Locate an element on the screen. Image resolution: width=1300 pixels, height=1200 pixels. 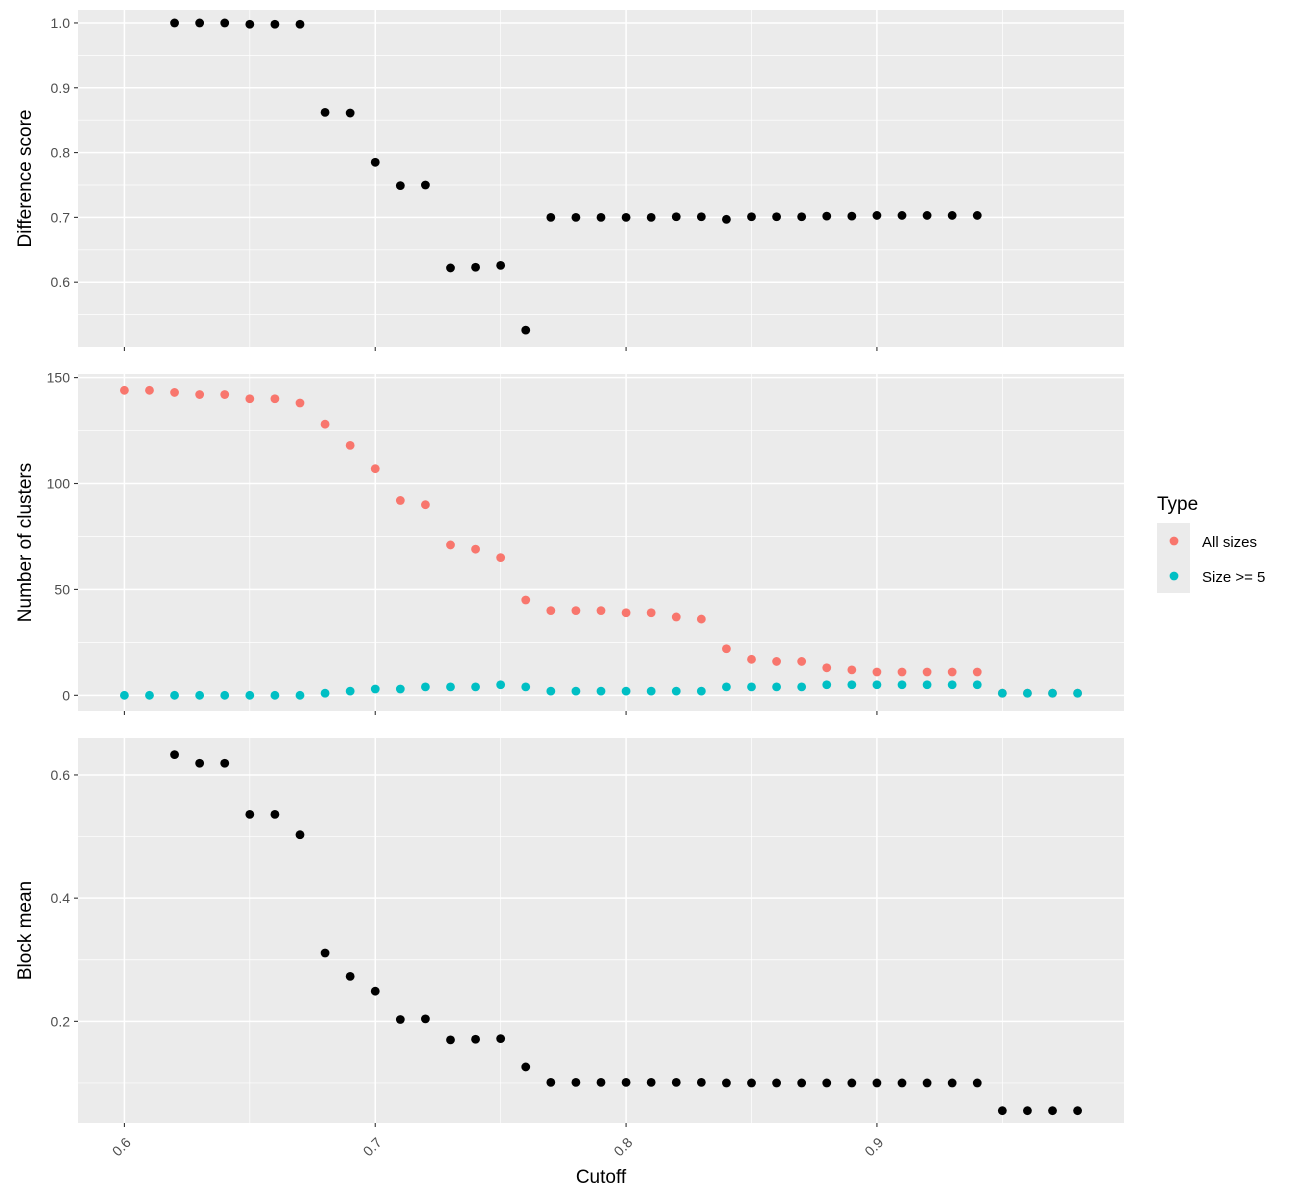
x-tick-label: 0.8 is located at coordinates (622, 1146).